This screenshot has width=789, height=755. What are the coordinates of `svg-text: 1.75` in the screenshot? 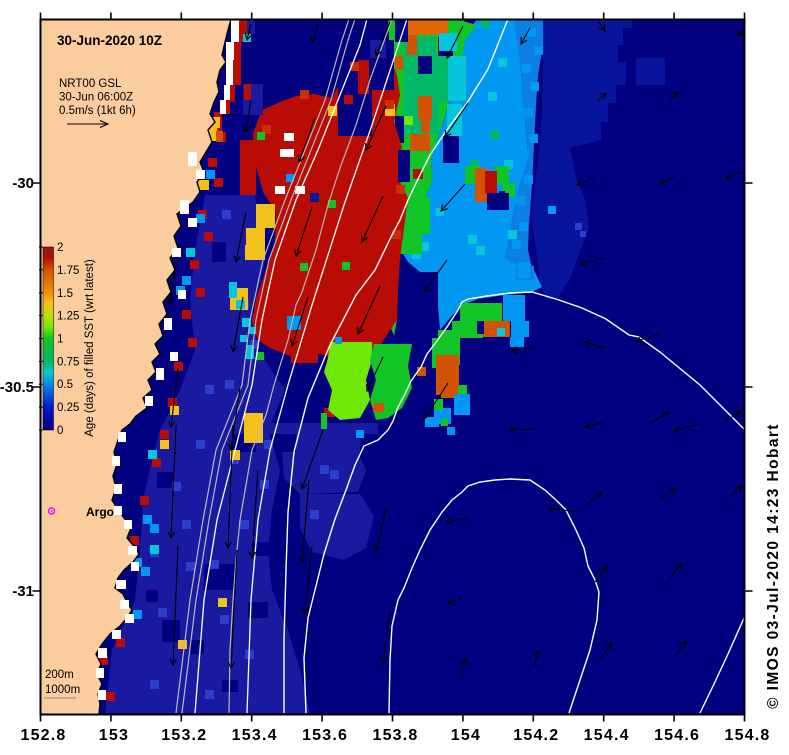 It's located at (68, 271).